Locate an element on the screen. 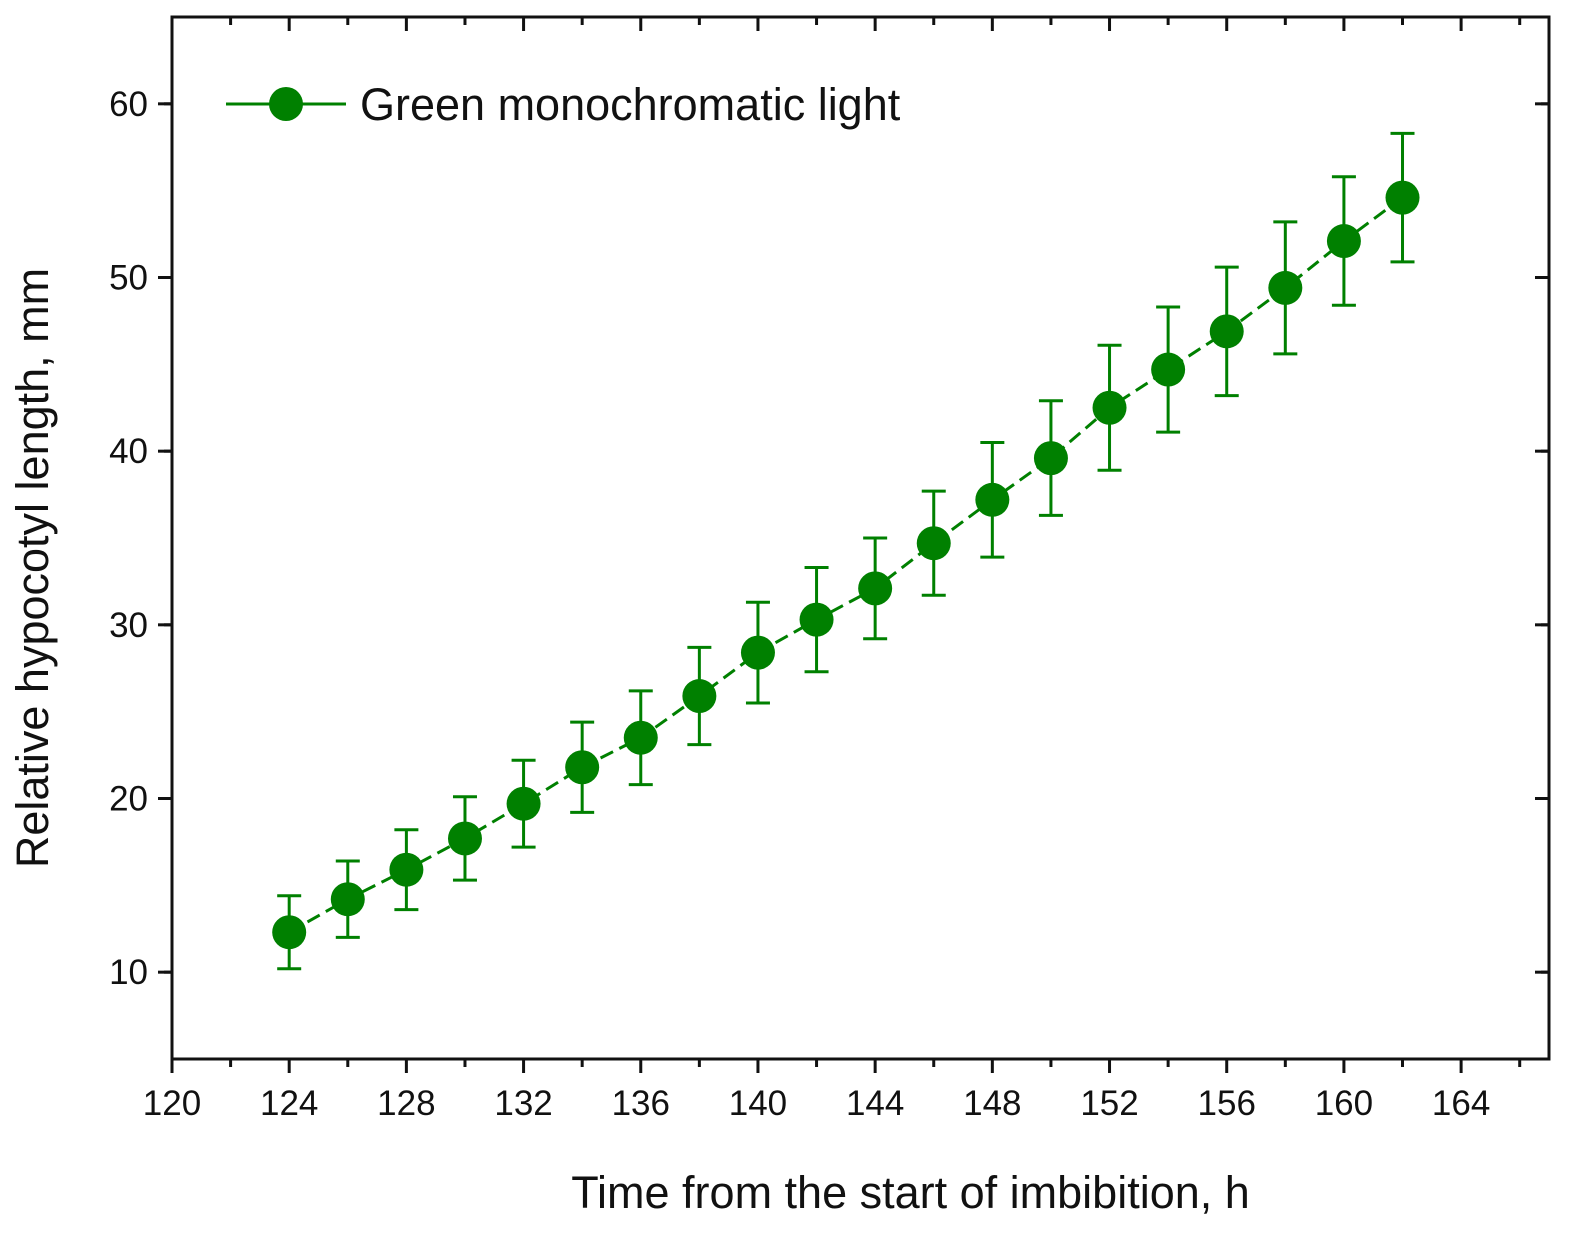  x-tick-label: 160 is located at coordinates (1344, 1103).